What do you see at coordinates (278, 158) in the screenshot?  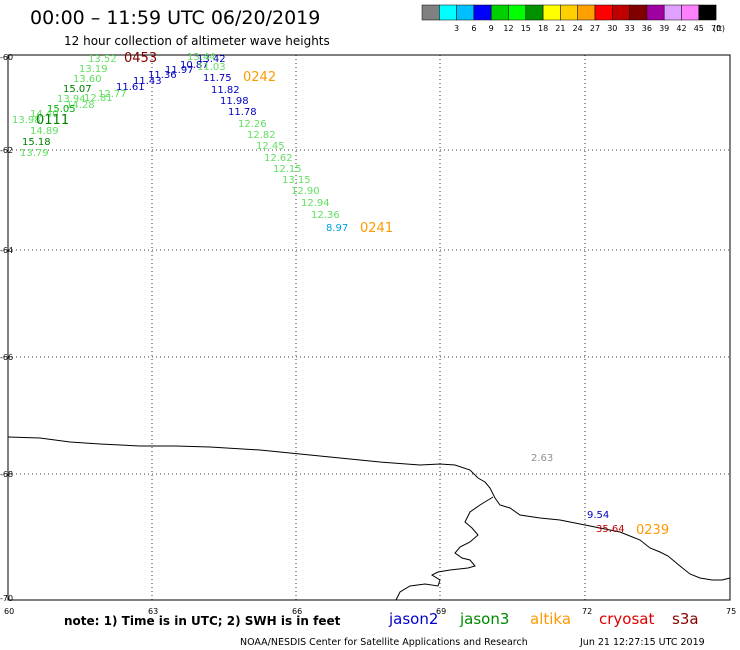 I see `swh-value: 12.62` at bounding box center [278, 158].